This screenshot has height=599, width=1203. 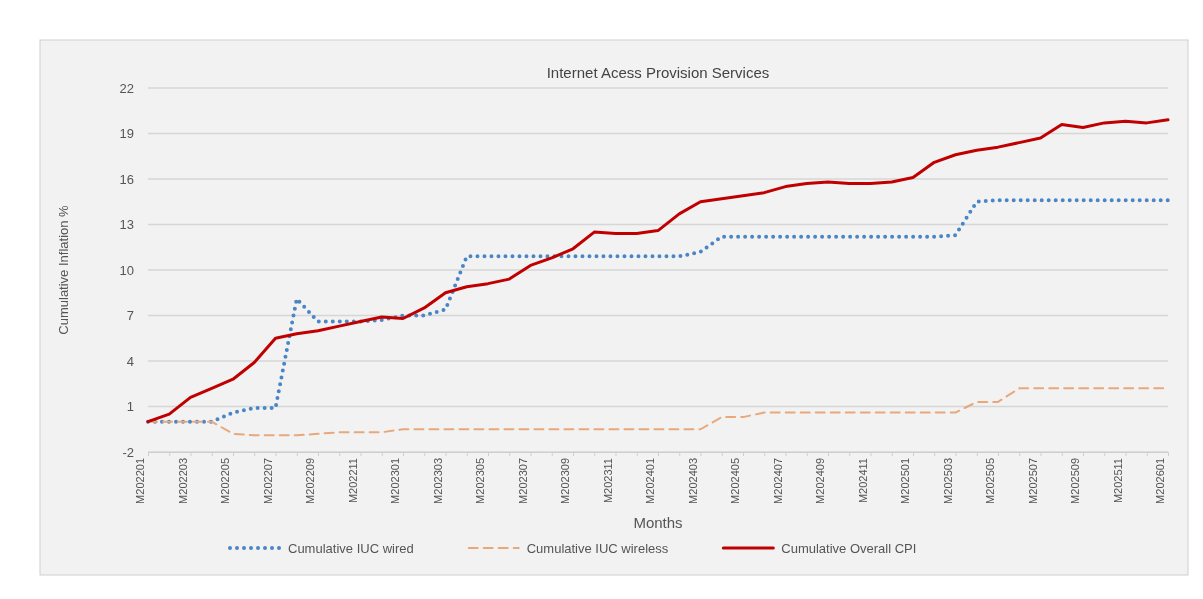 What do you see at coordinates (565, 481) in the screenshot?
I see `x-tick-label: M202309` at bounding box center [565, 481].